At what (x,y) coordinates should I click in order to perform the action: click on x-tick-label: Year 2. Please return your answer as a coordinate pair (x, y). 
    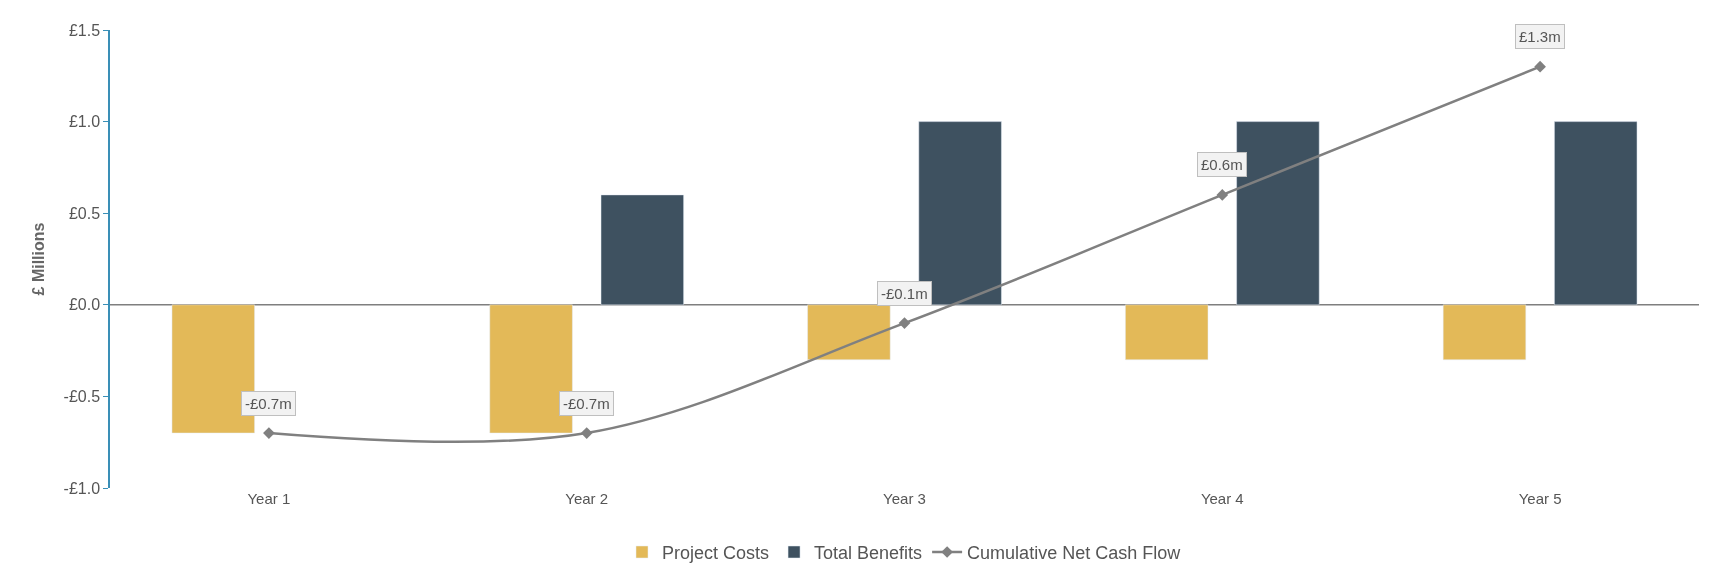
    Looking at the image, I should click on (587, 498).